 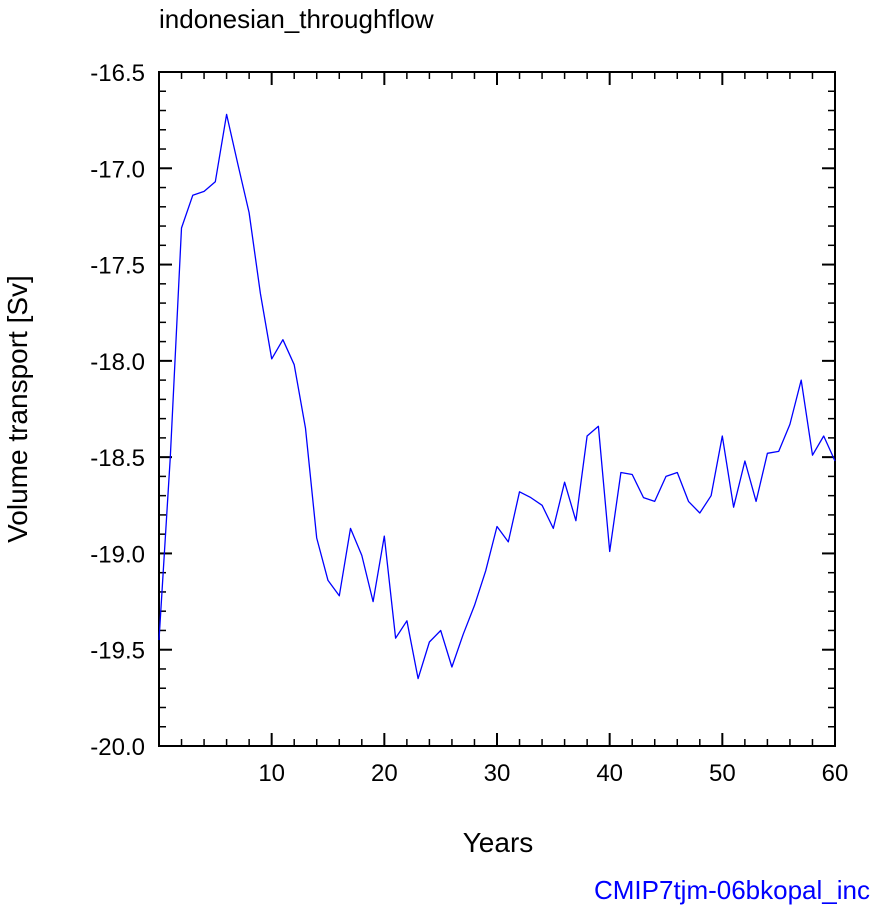 What do you see at coordinates (609, 773) in the screenshot?
I see `x-tick-label: 40` at bounding box center [609, 773].